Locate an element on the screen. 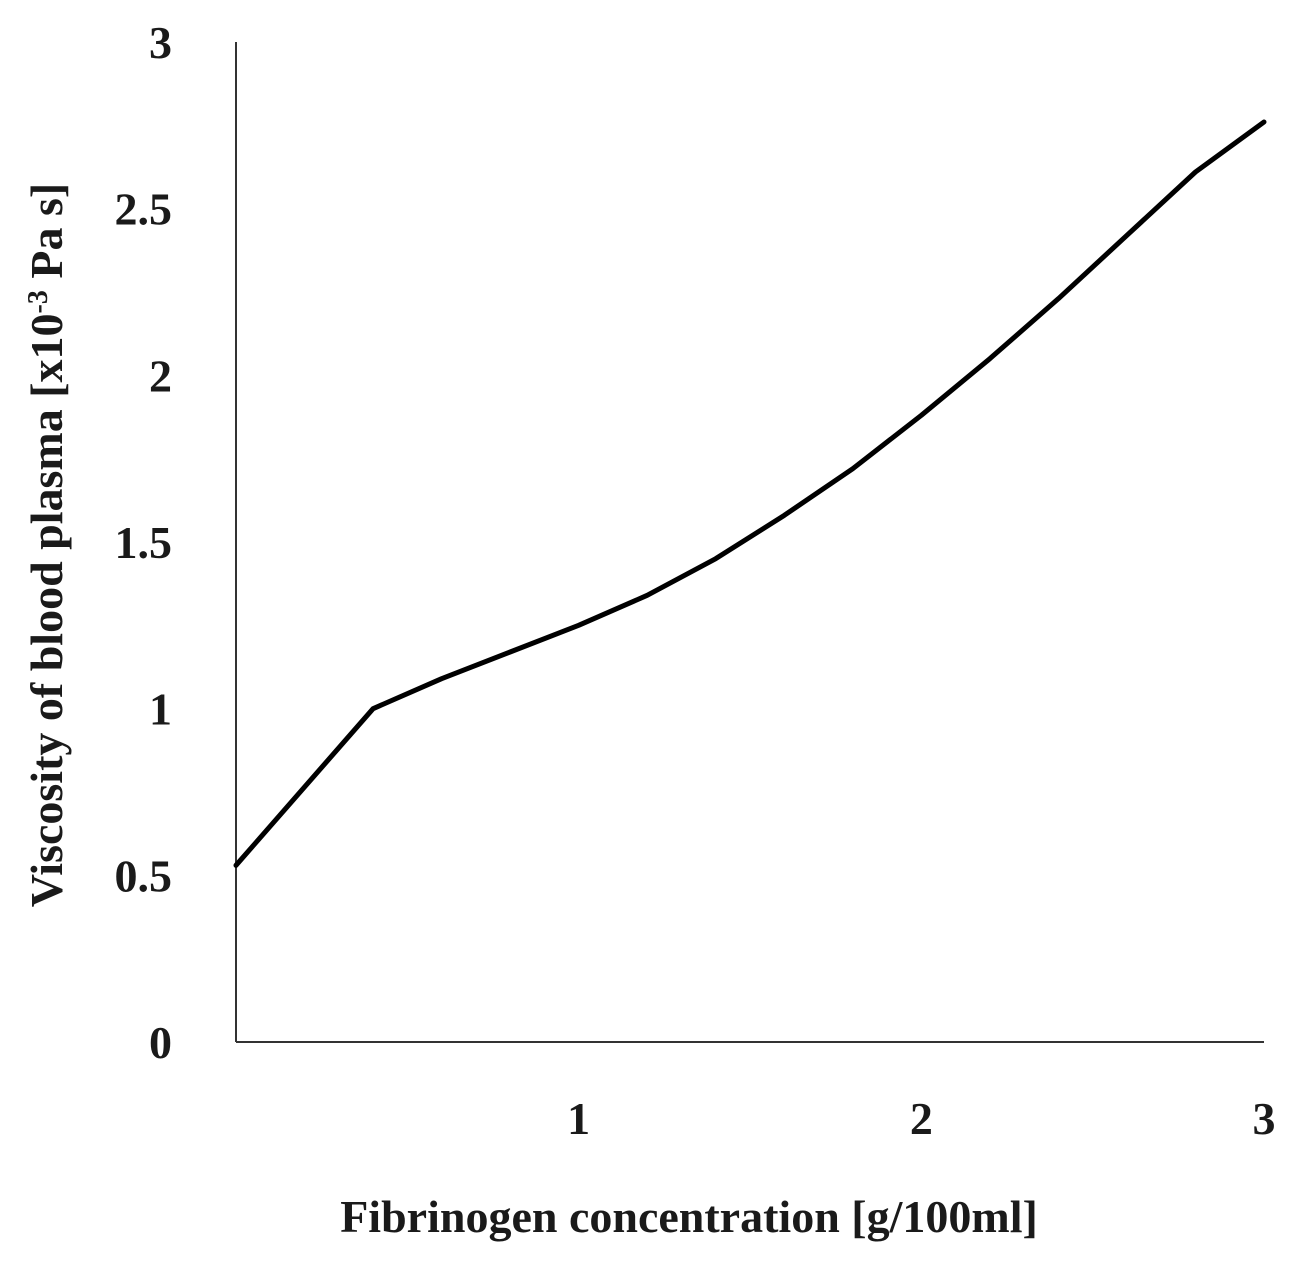 Image resolution: width=1295 pixels, height=1262 pixels. y-tick-label: 2.5 is located at coordinates (144, 209).